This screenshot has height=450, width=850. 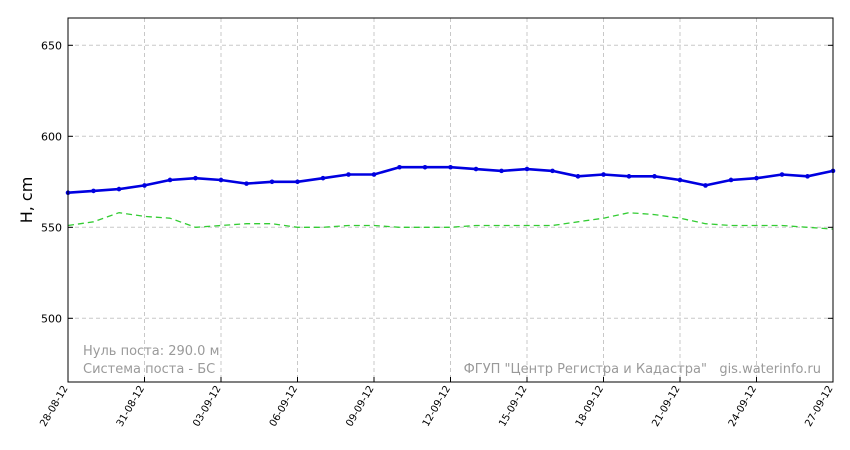 What do you see at coordinates (743, 406) in the screenshot?
I see `x-tick-label: 24-09-12` at bounding box center [743, 406].